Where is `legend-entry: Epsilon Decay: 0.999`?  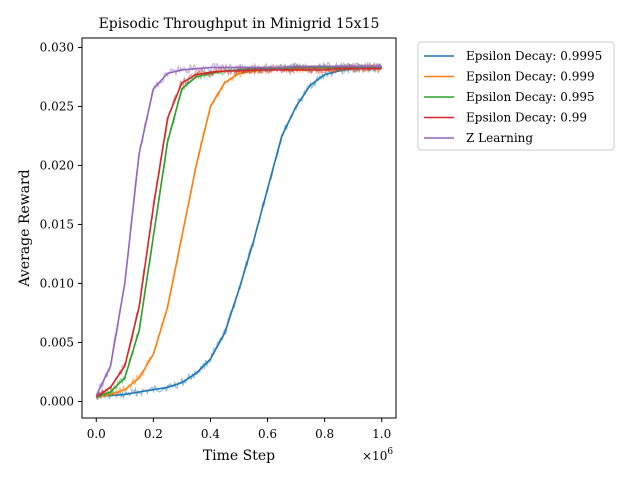
legend-entry: Epsilon Decay: 0.999 is located at coordinates (530, 77).